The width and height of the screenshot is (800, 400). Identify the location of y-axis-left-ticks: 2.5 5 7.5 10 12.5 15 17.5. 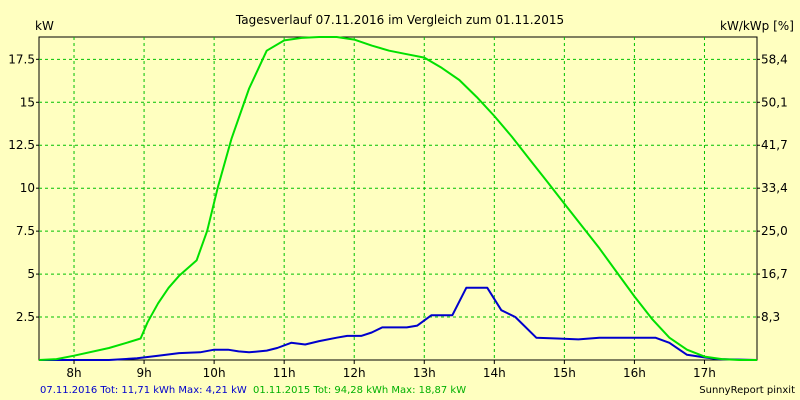
(23, 188).